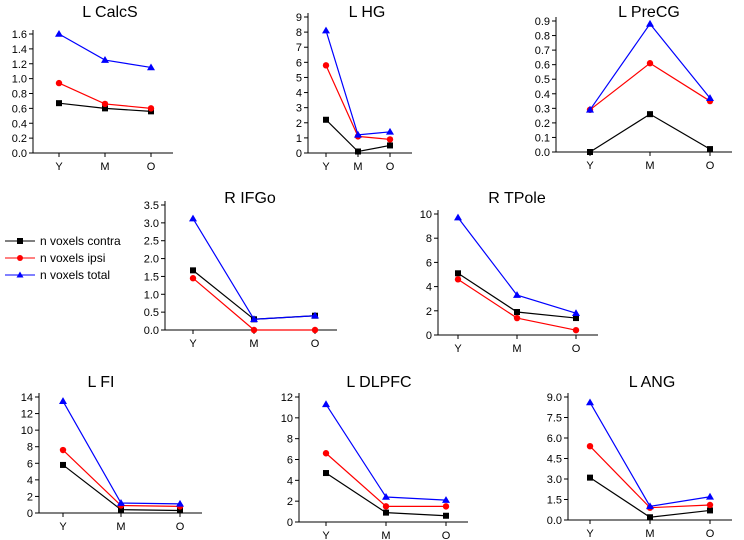 This screenshot has width=744, height=540. What do you see at coordinates (19, 65) in the screenshot?
I see `y-tick-label: 1.2` at bounding box center [19, 65].